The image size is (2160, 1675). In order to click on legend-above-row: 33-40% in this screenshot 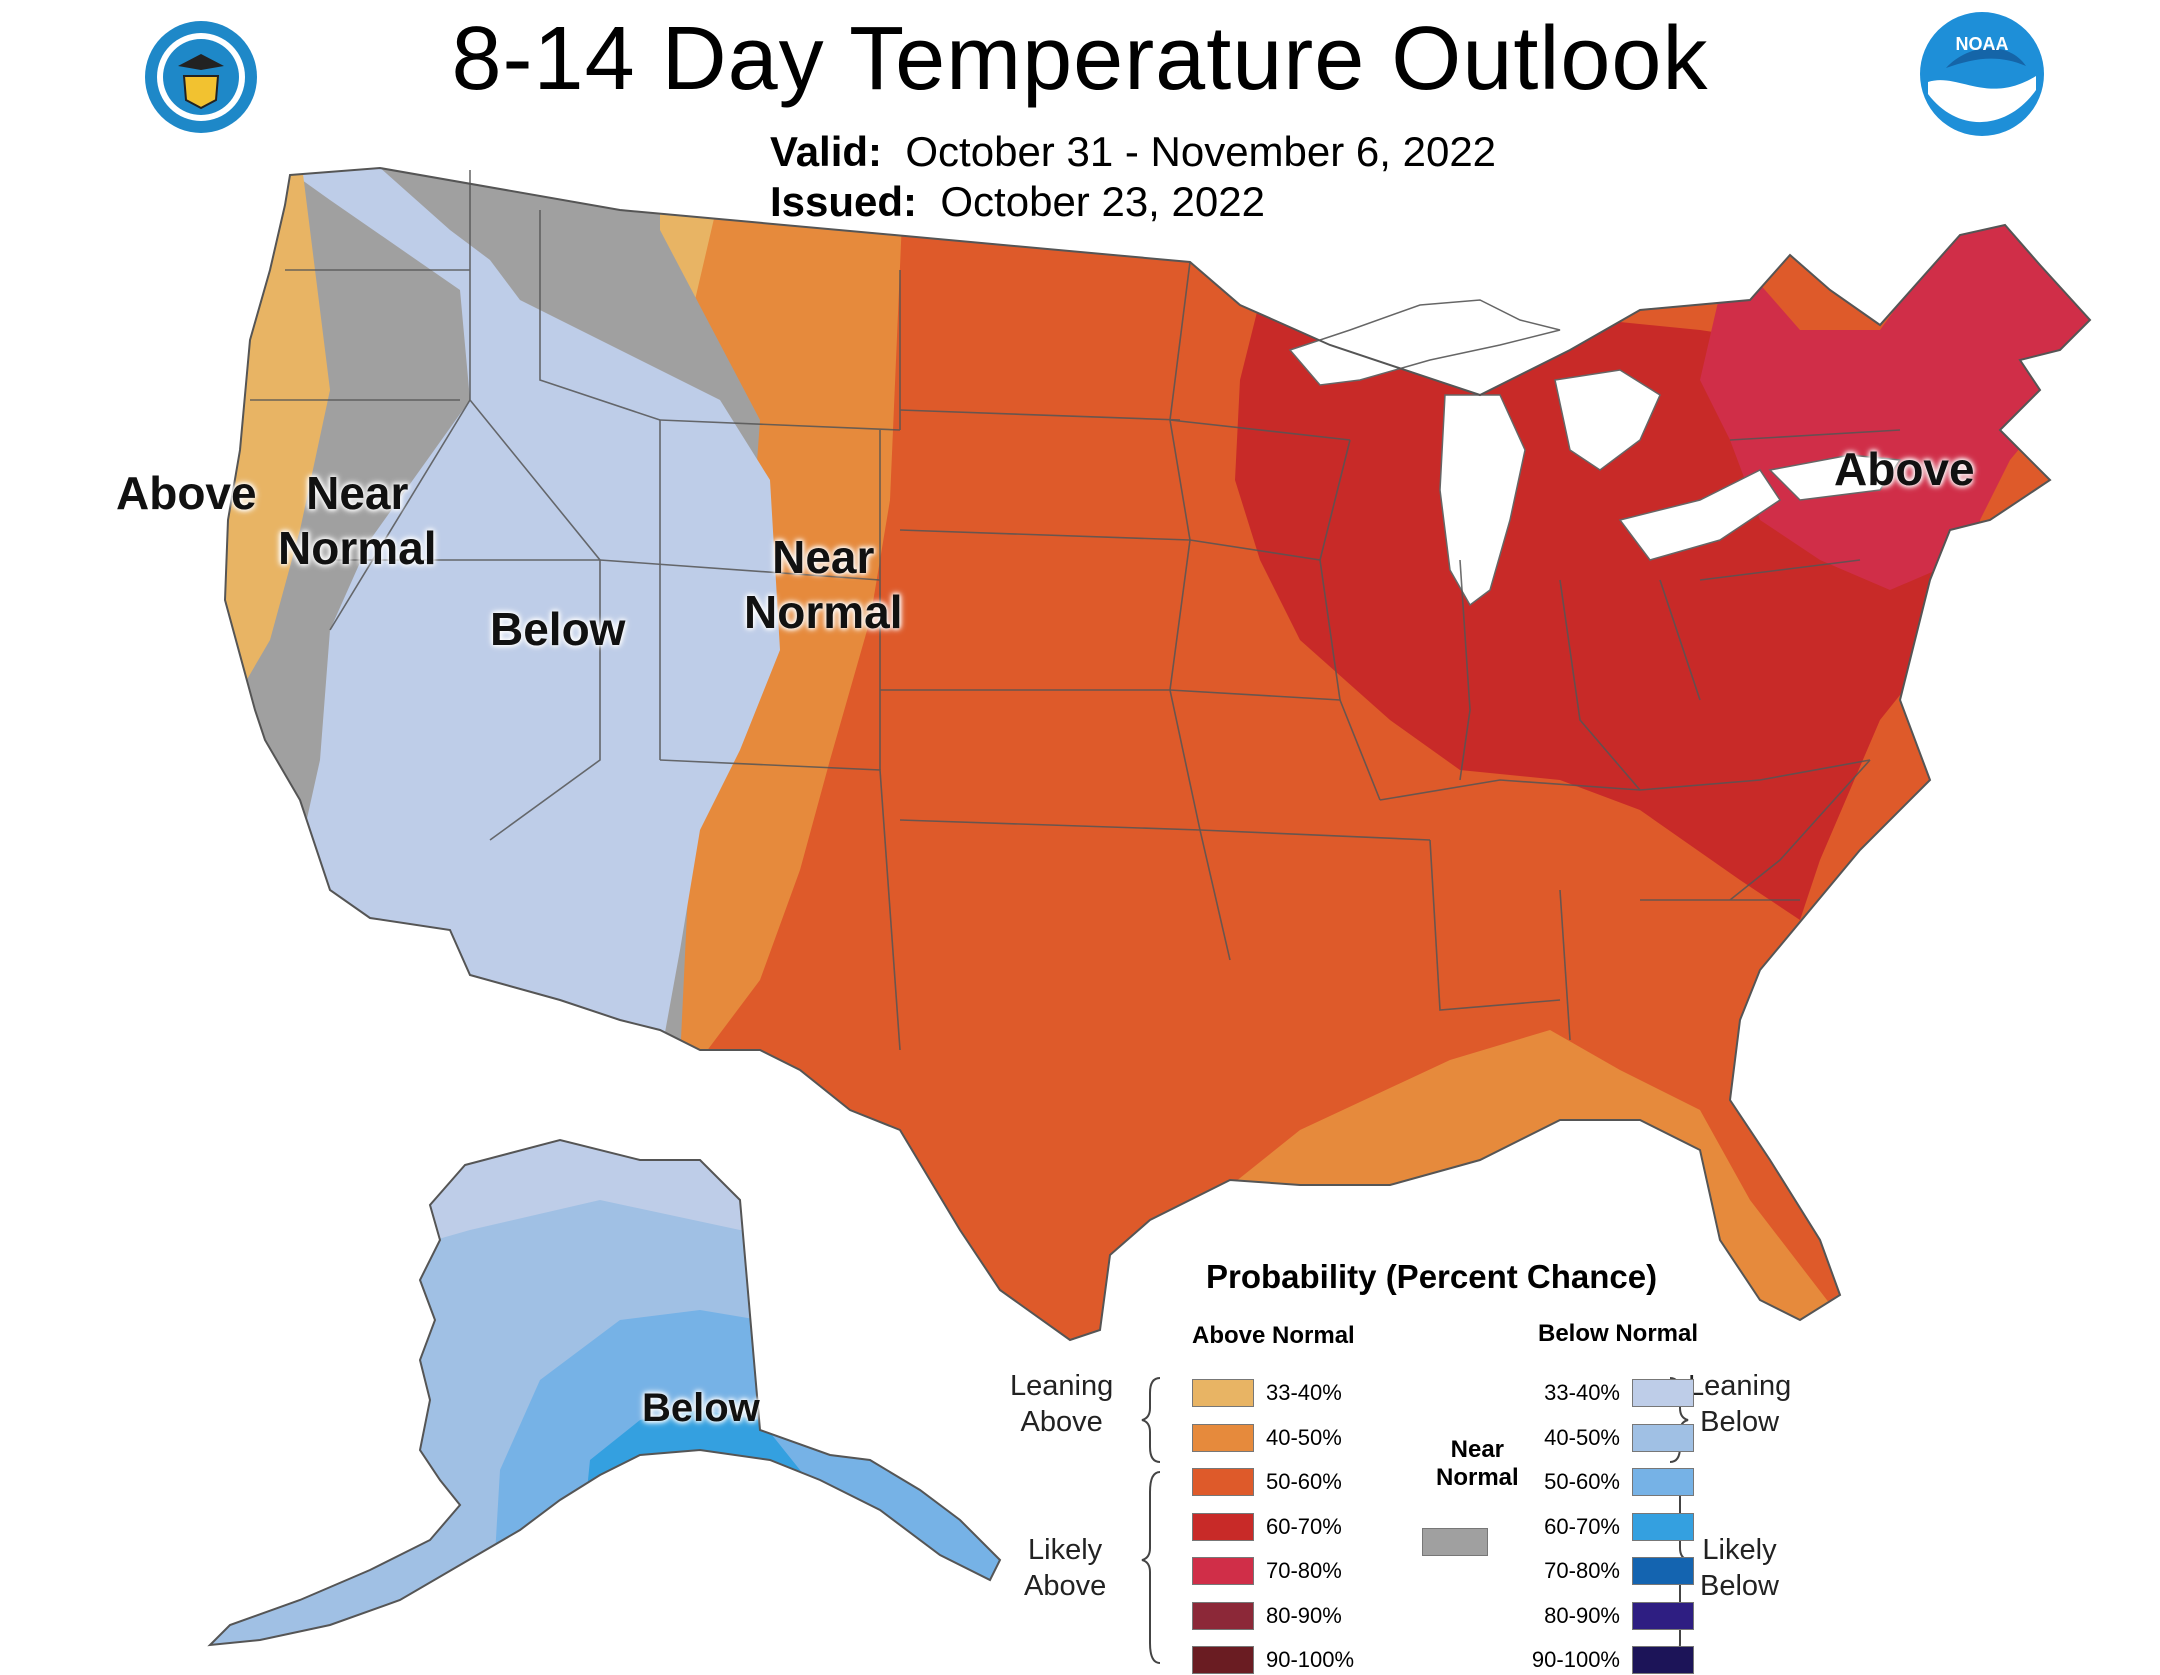, I will do `click(1267, 1393)`.